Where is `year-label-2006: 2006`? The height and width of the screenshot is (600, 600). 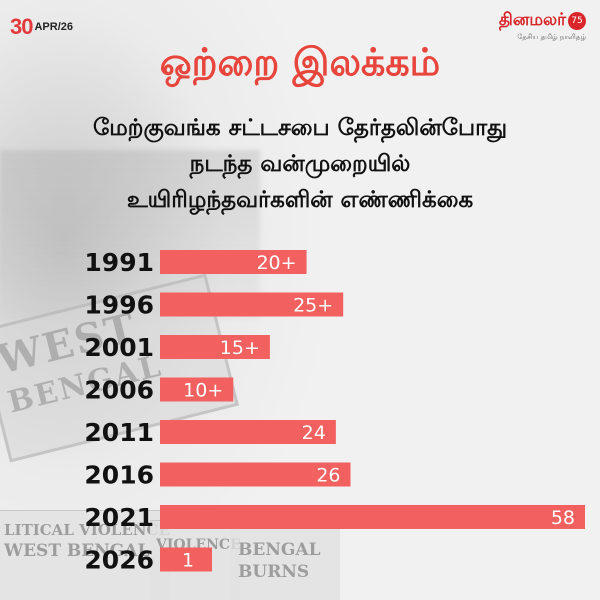 year-label-2006: 2006 is located at coordinates (119, 390).